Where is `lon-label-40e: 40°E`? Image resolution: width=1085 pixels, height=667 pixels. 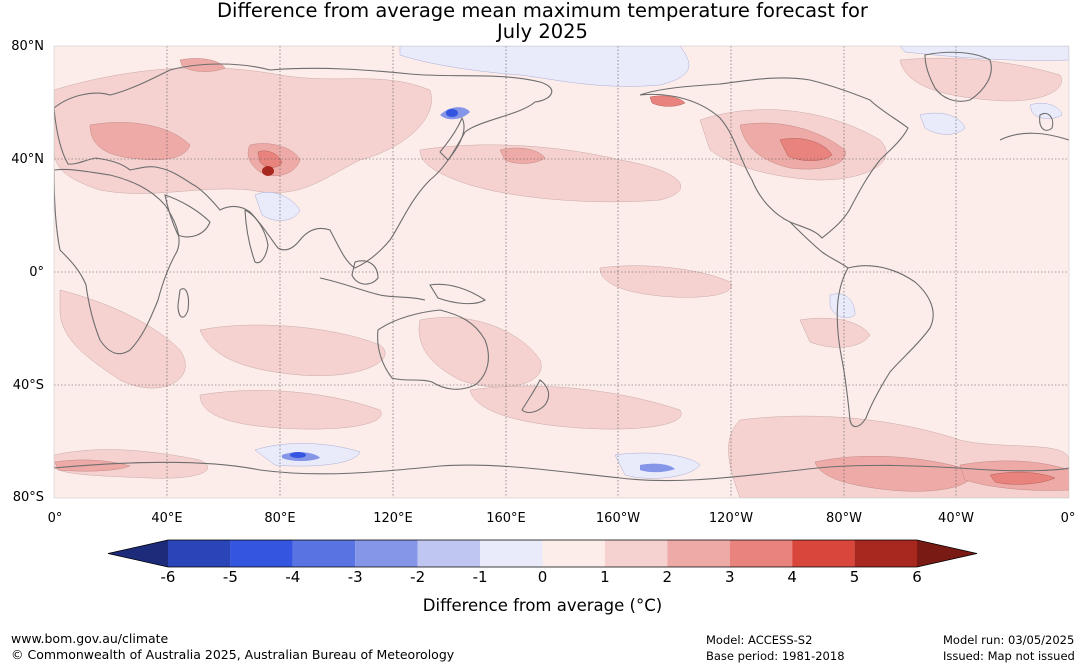 lon-label-40e: 40°E is located at coordinates (167, 518).